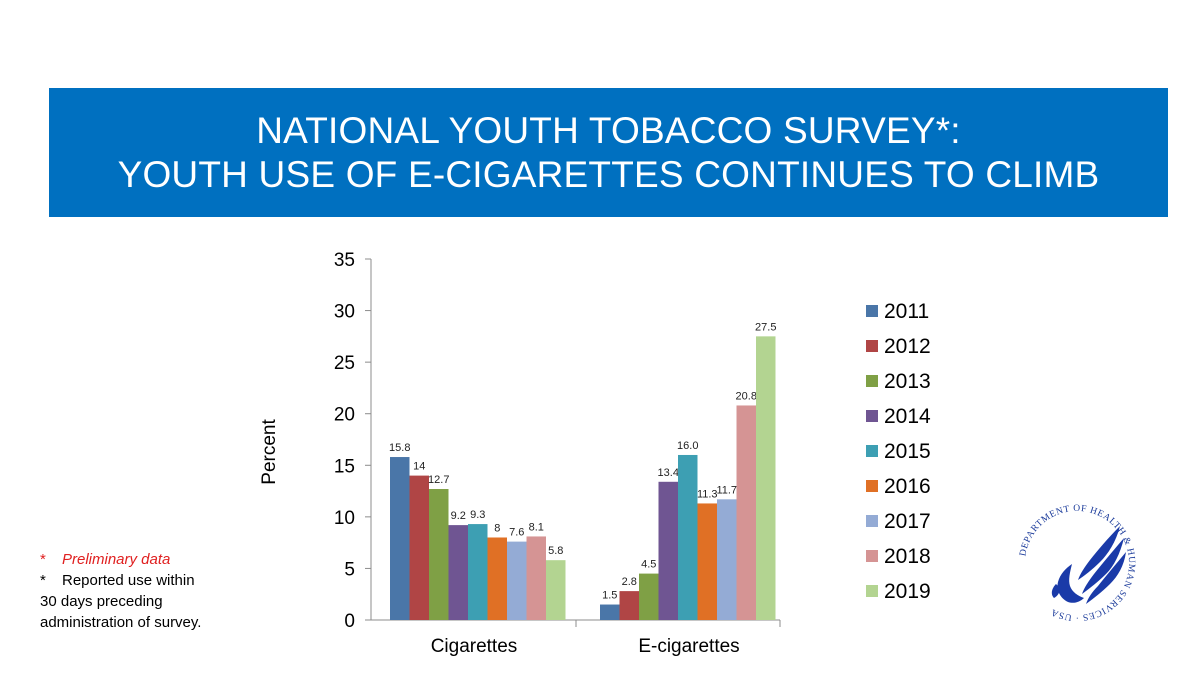 The height and width of the screenshot is (675, 1200). Describe the element at coordinates (688, 646) in the screenshot. I see `x-category-label: E-cigarettes` at that location.